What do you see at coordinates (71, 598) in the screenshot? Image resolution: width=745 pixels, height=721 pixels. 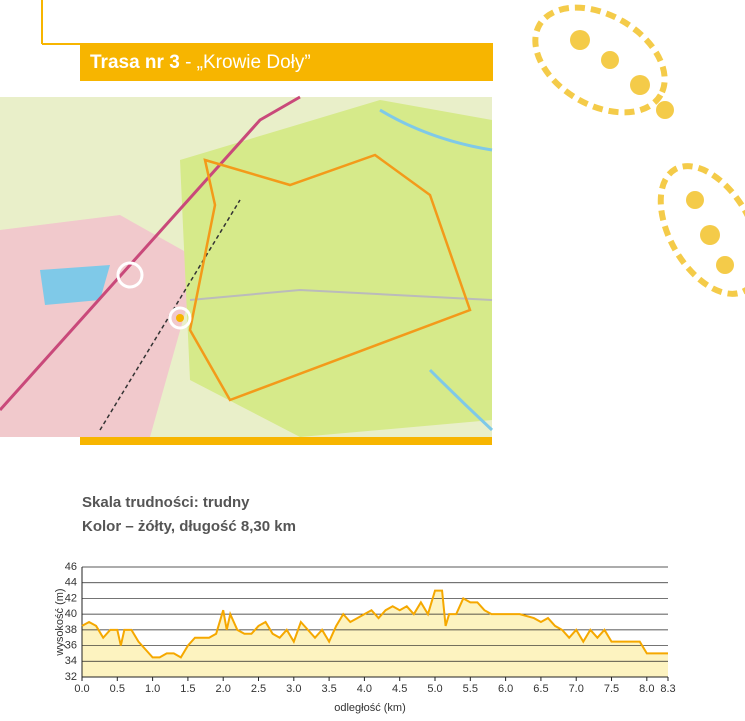 I see `y-tick-label: 42` at bounding box center [71, 598].